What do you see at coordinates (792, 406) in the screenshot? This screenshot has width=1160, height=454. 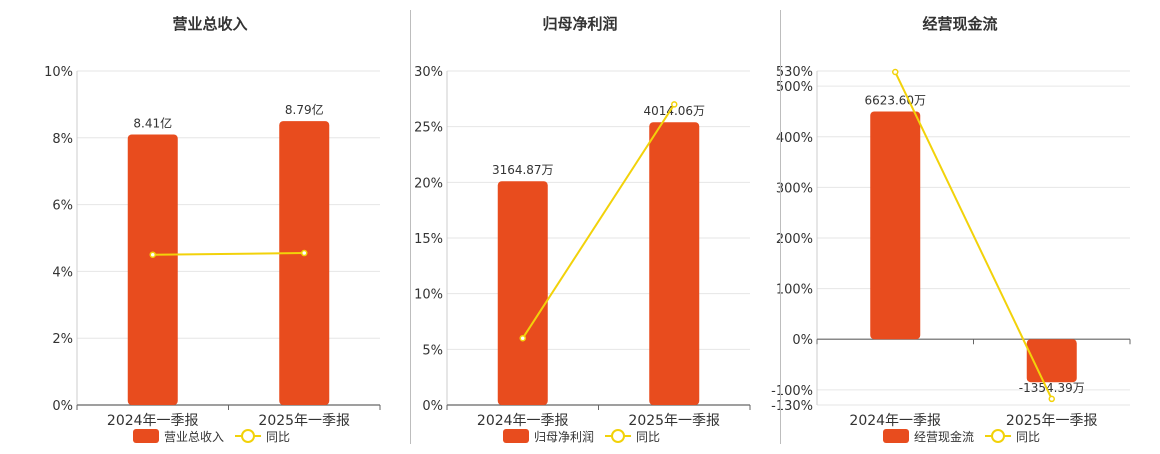 I see `y-tick-label: -130%` at bounding box center [792, 406].